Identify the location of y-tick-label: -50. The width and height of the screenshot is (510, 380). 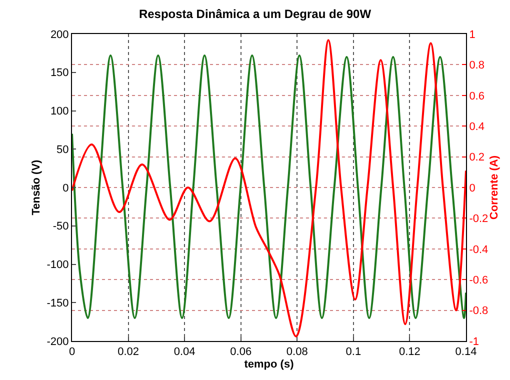
(60, 226).